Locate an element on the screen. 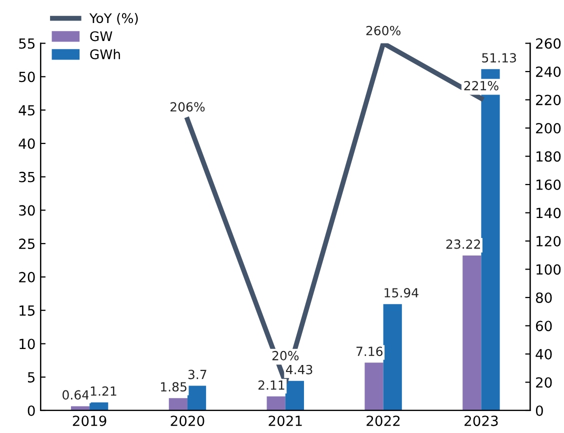  data-label: 206% is located at coordinates (187, 107).